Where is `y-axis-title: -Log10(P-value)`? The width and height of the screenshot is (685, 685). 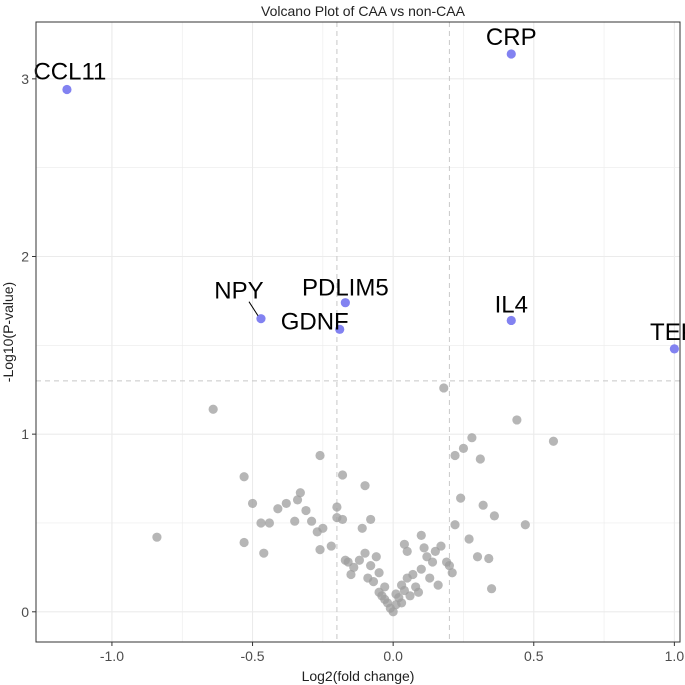
y-axis-title: -Log10(P-value) is located at coordinates (8, 332).